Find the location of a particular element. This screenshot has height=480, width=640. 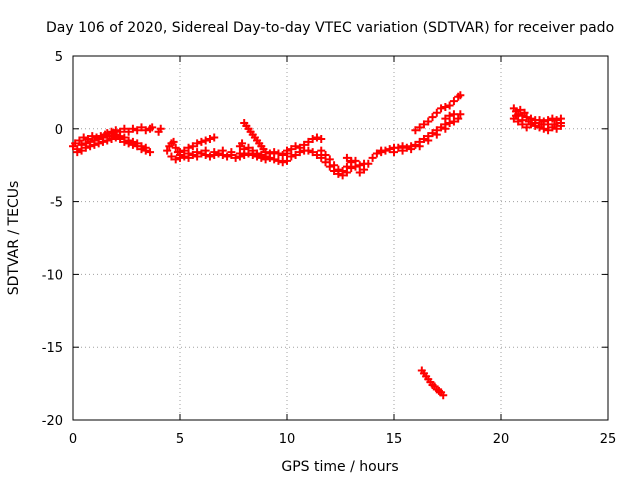

x-tick-label: 15 is located at coordinates (394, 439).